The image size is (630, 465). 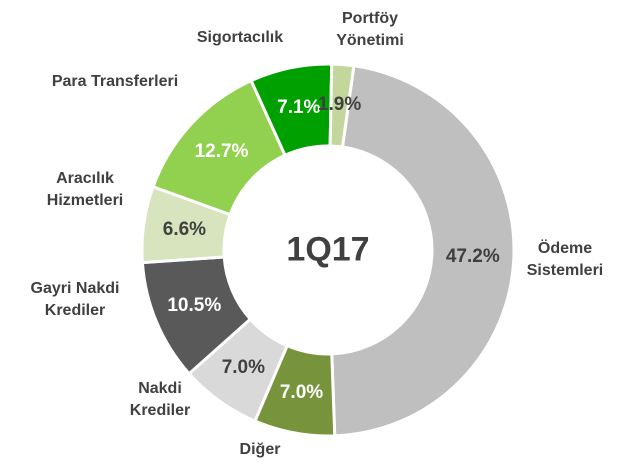 I want to click on value-label: 47.2%, so click(x=472, y=257).